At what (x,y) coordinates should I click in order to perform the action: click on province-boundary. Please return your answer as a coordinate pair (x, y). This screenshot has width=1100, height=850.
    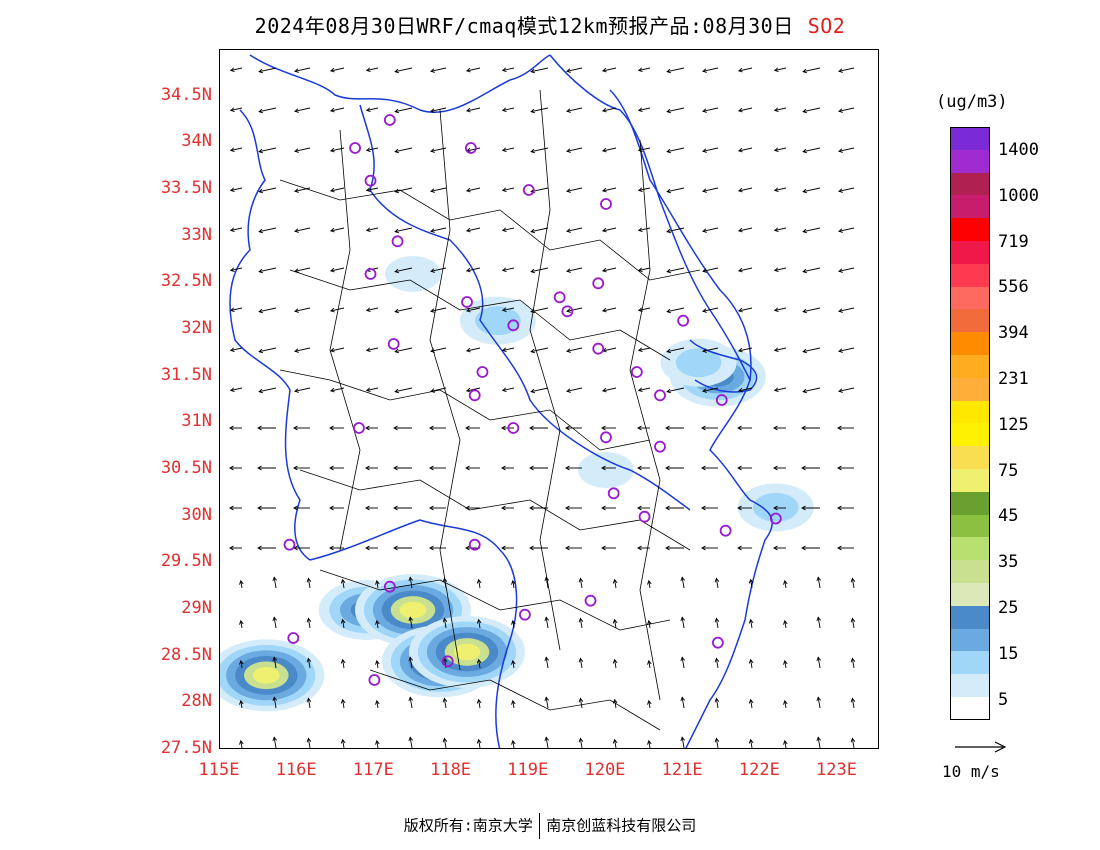
    Looking at the image, I should click on (413, 633).